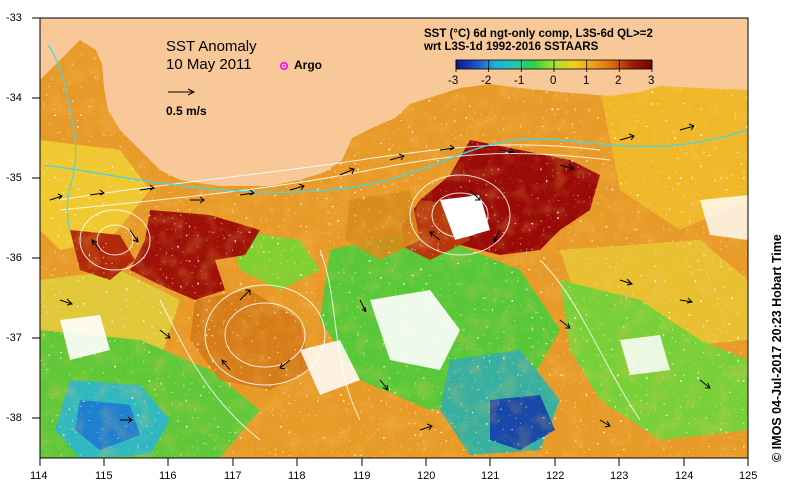 This screenshot has width=790, height=492. Describe the element at coordinates (553, 81) in the screenshot. I see `colorbar-tick: 0` at that location.